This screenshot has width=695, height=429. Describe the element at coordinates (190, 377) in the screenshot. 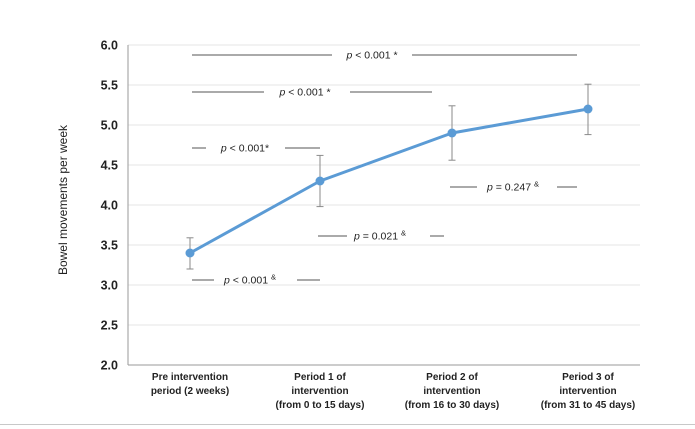

I see `x-category-label: Pre intervention` at that location.